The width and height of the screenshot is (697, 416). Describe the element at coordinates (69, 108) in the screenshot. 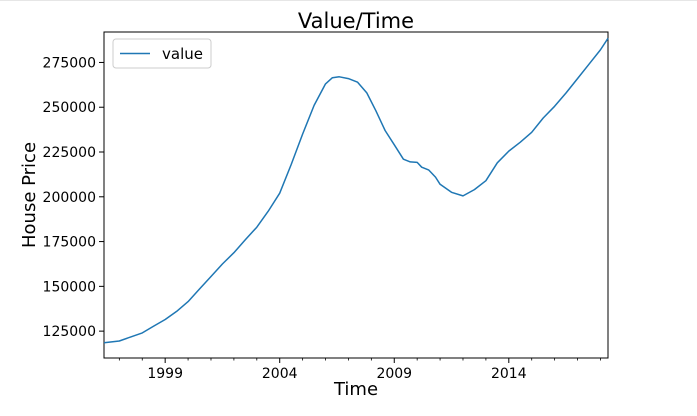

I see `y-tick-label: 250000` at that location.